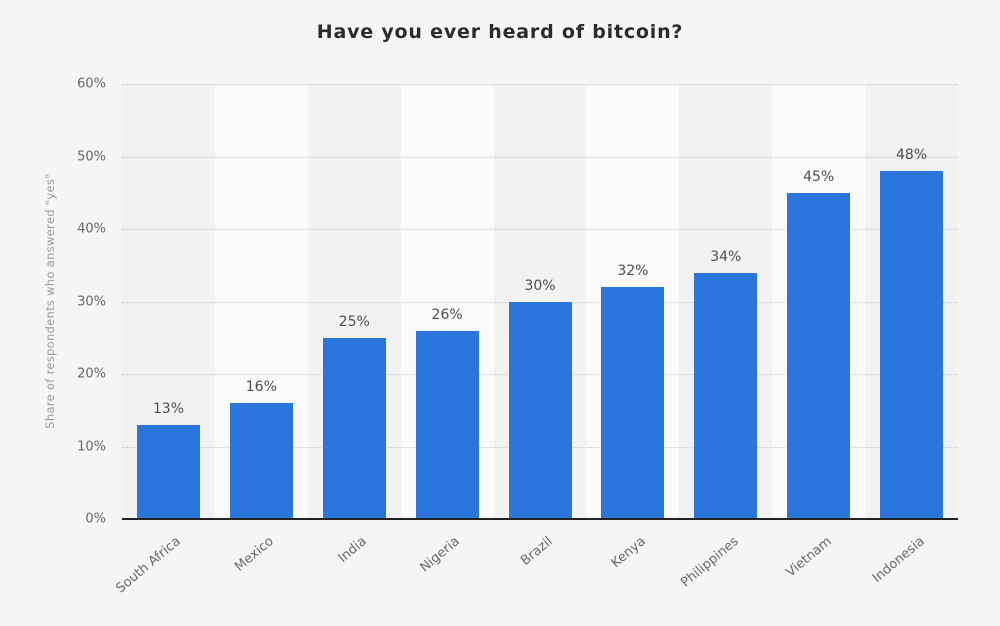  I want to click on x-category-label: Mexico, so click(254, 554).